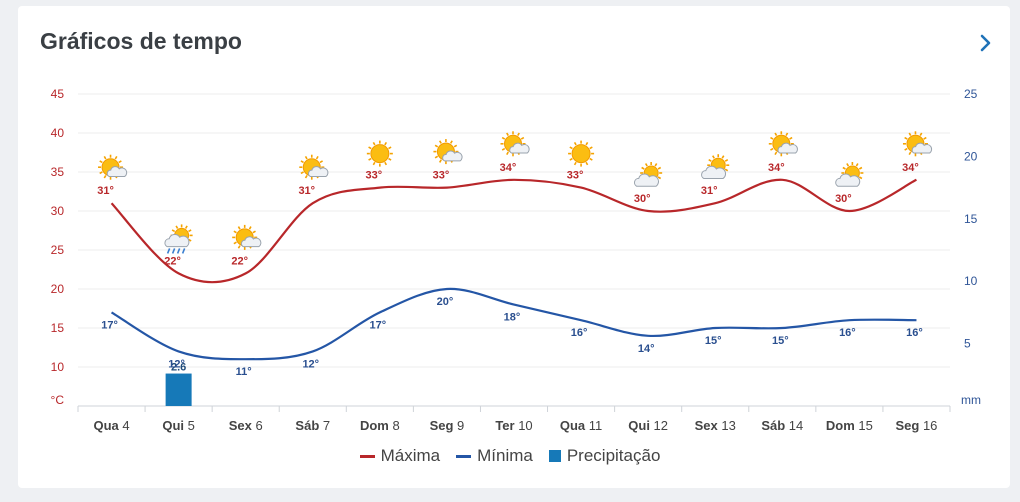 The height and width of the screenshot is (502, 1020). Describe the element at coordinates (782, 425) in the screenshot. I see `x-tick-label: Sáb 14` at that location.